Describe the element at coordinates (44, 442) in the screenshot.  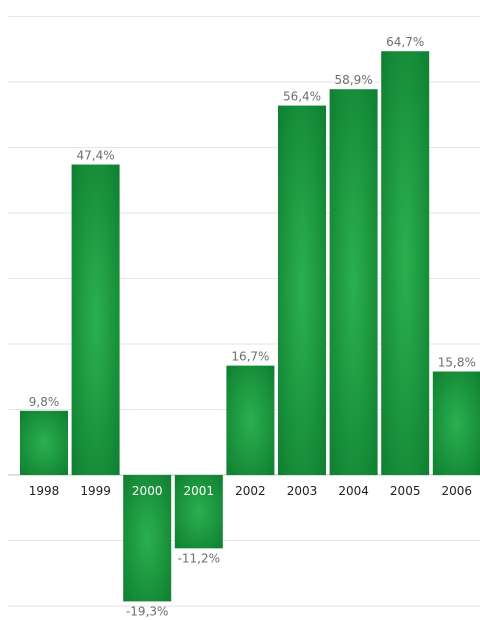
I see `bar-1998` at that location.